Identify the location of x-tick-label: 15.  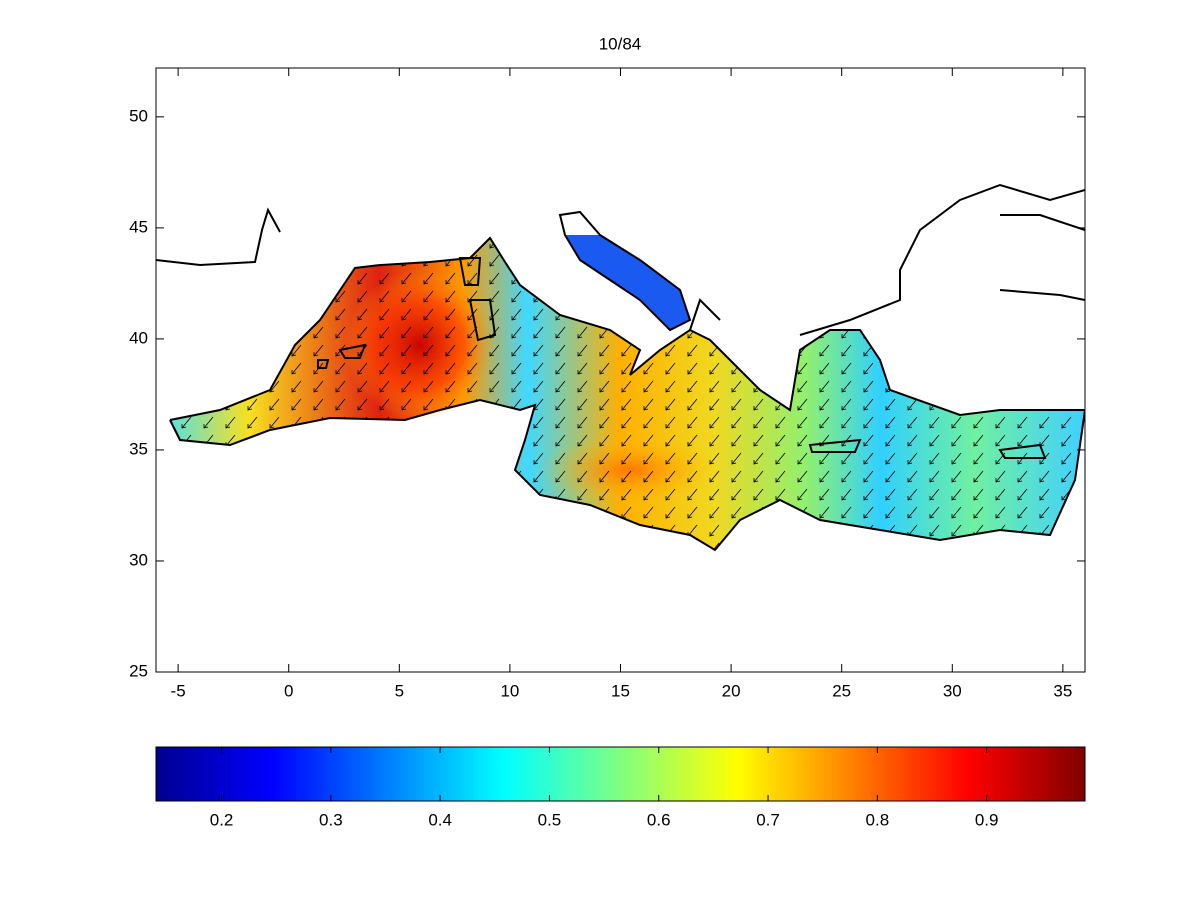
(620, 690).